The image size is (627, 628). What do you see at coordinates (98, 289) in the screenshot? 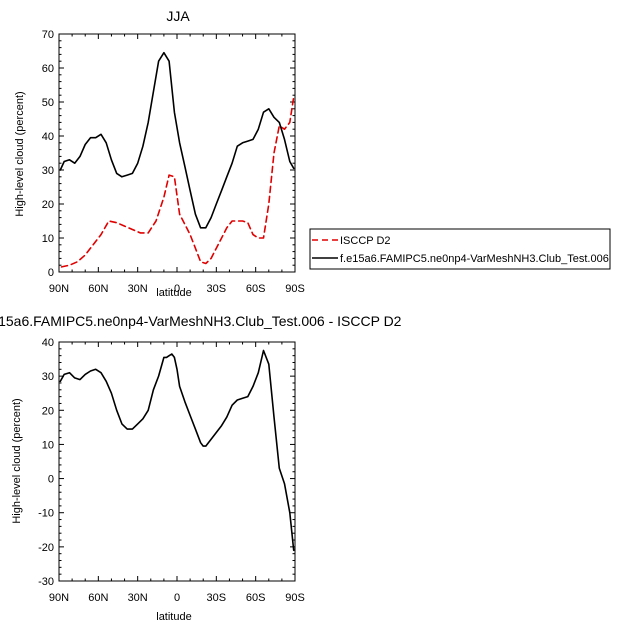
I see `x-tick-label-top: 60N` at bounding box center [98, 289].